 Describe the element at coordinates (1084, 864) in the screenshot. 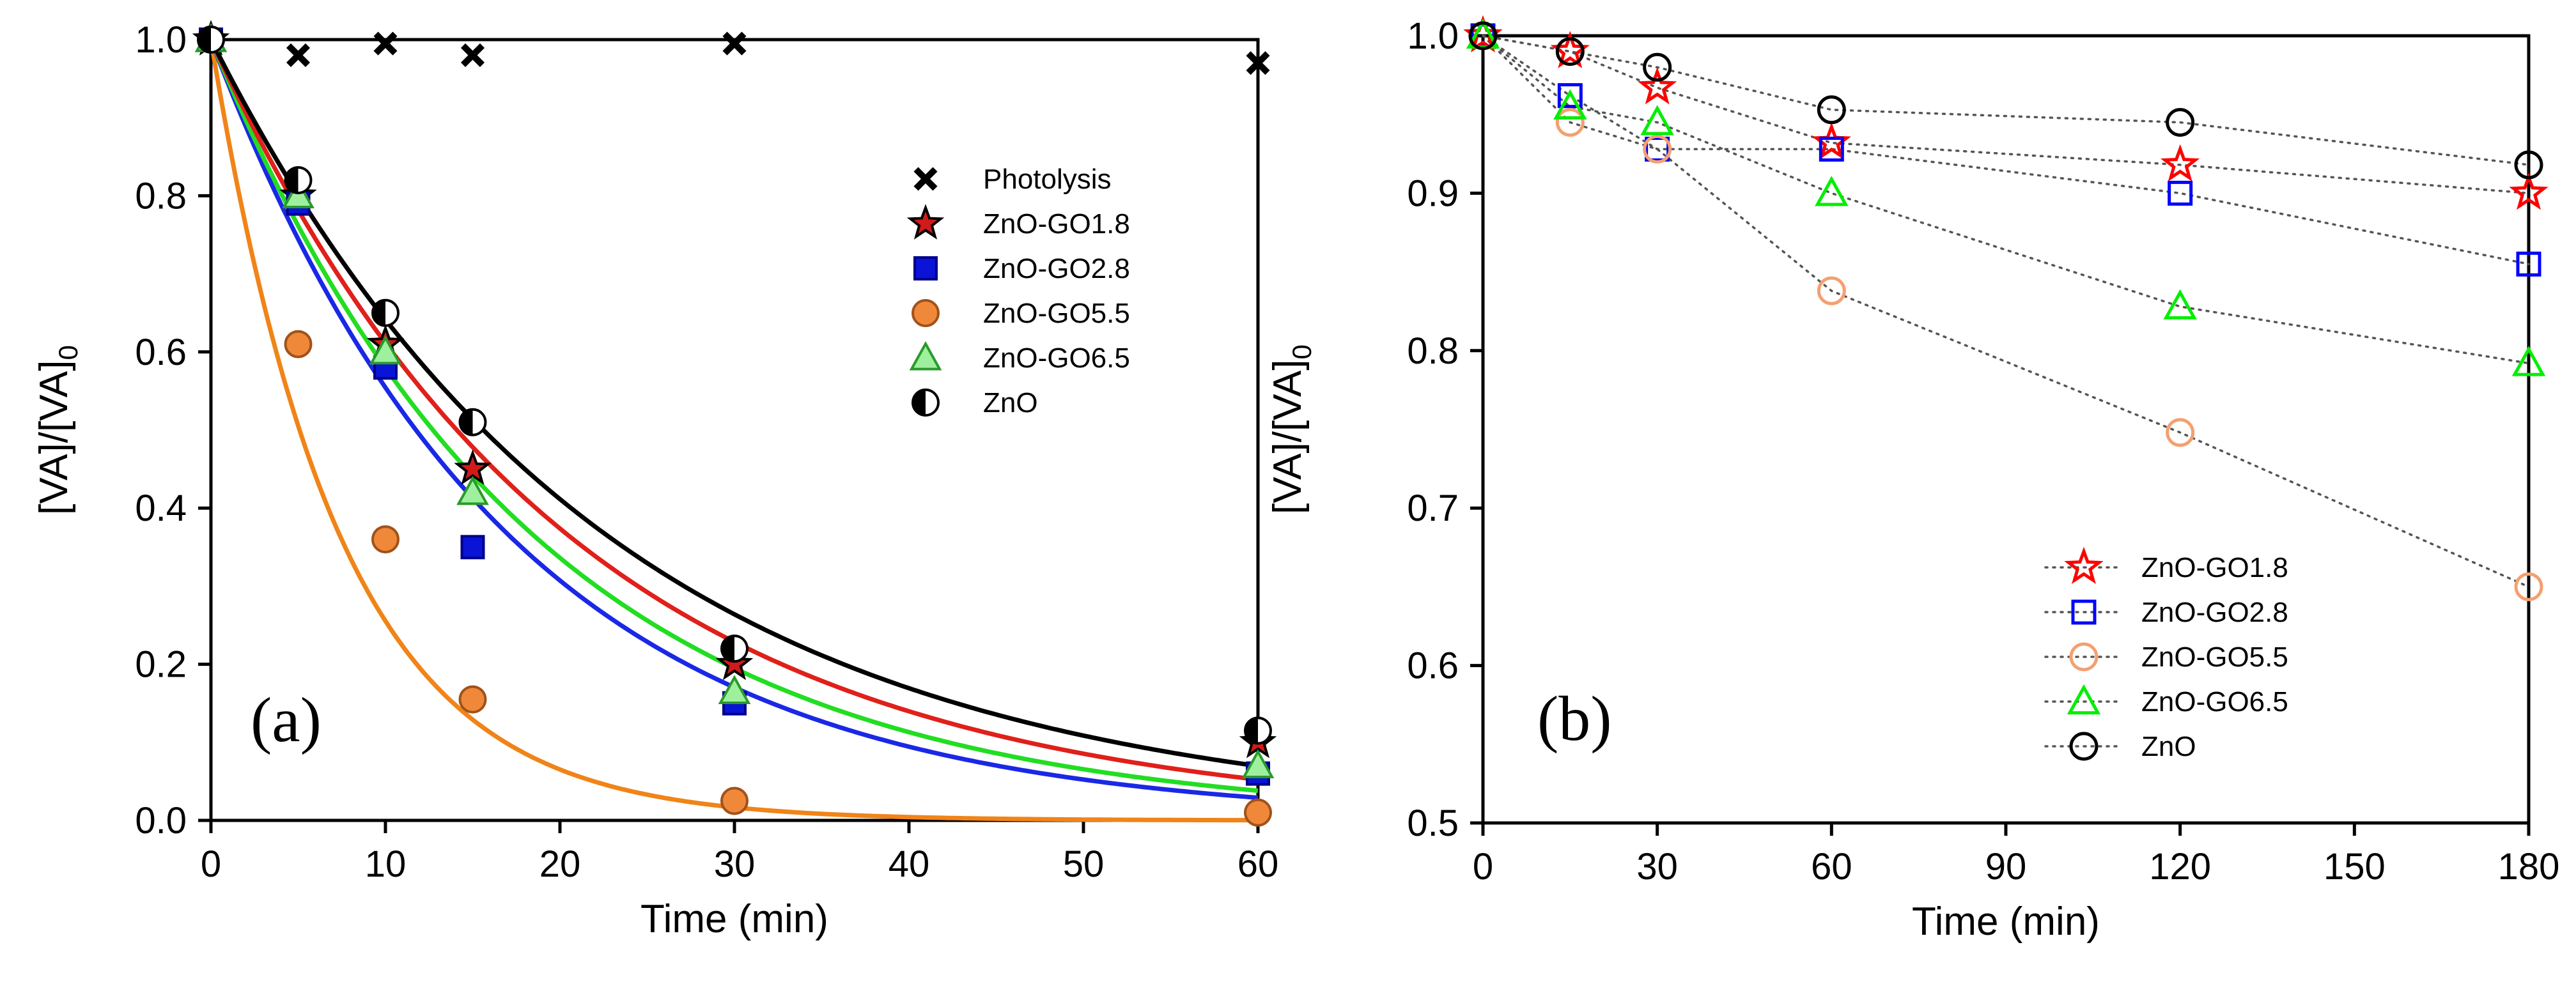

I see `x-tick-label: 50` at that location.